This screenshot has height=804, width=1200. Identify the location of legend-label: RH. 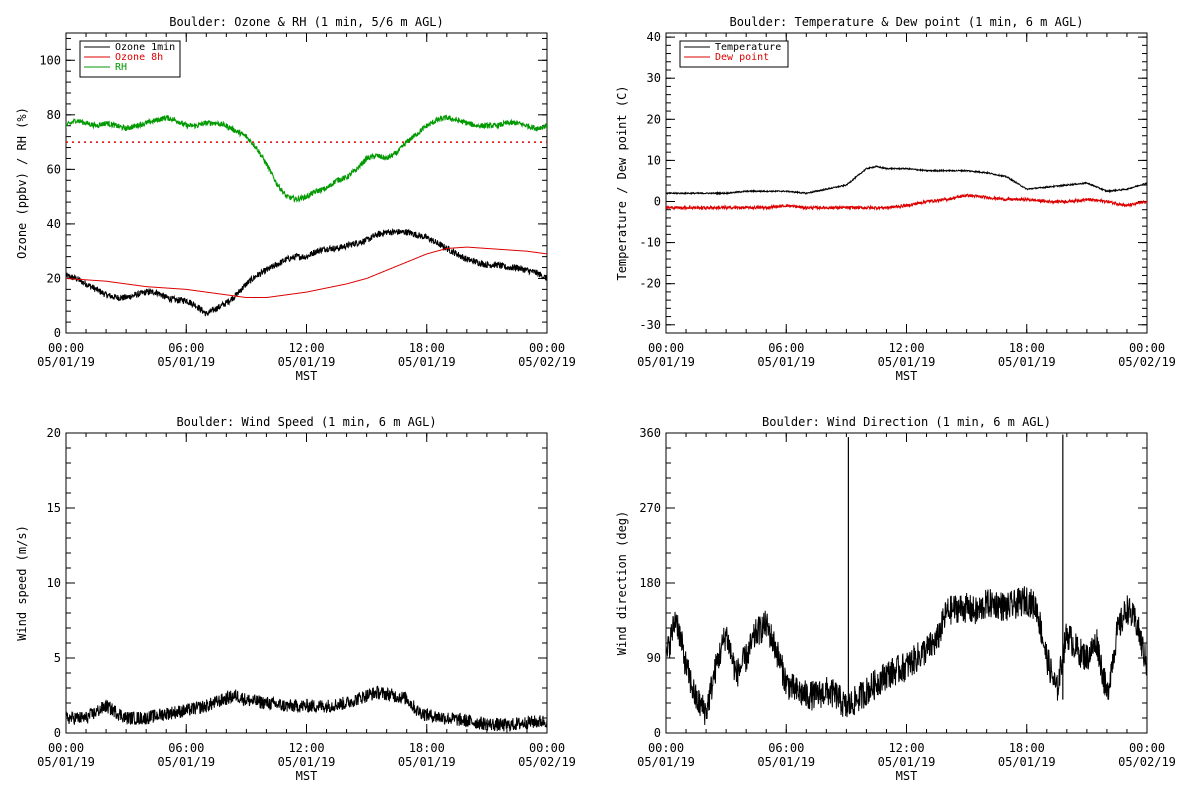
(121, 67).